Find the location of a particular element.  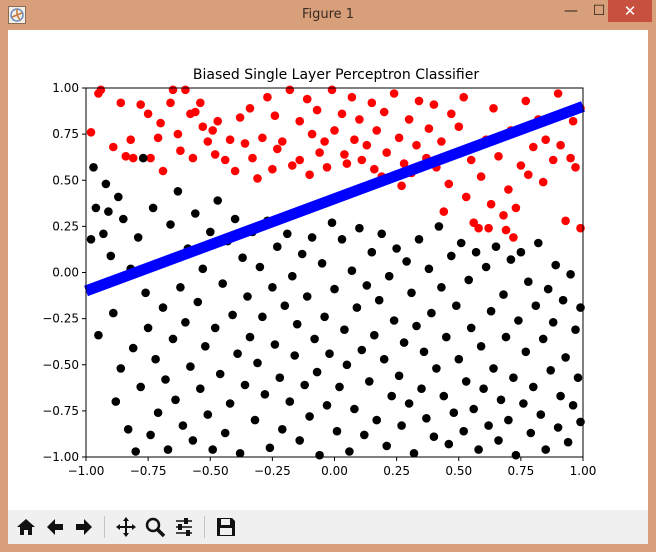

minimize-button: — is located at coordinates (571, 11).